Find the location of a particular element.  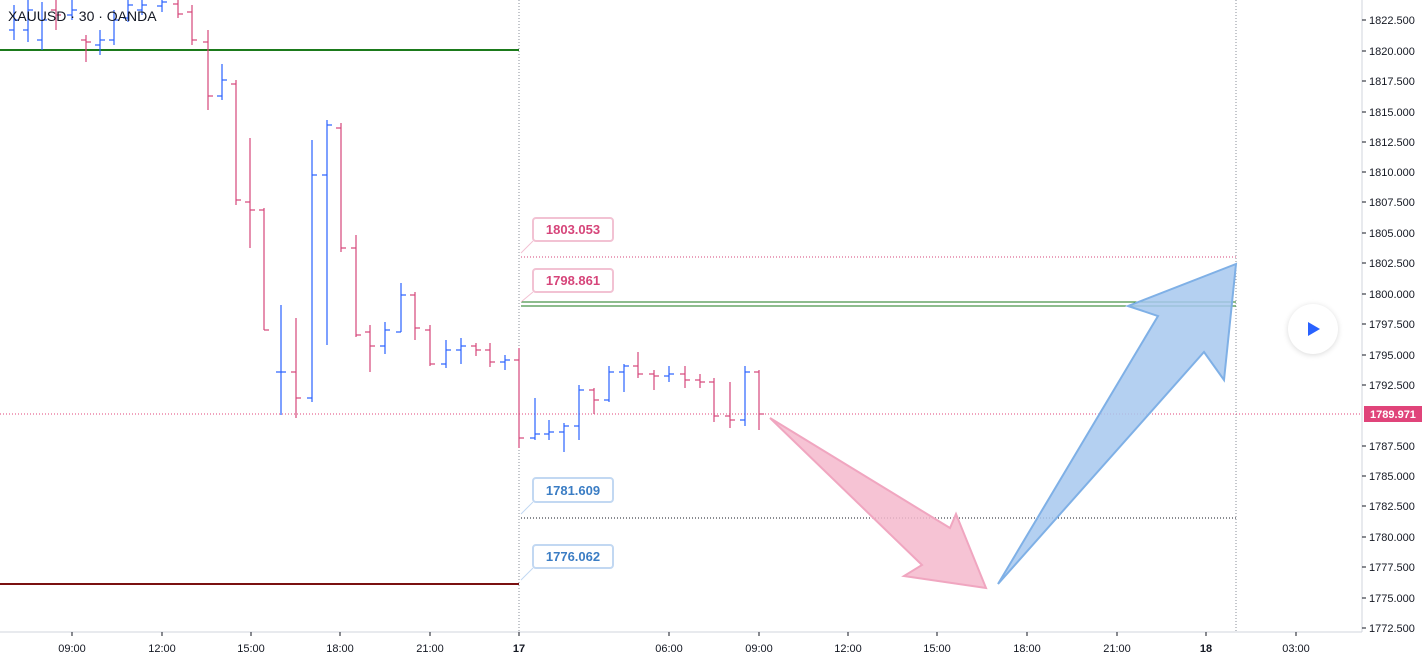

price-tick-label: 1800.000 is located at coordinates (1392, 295).